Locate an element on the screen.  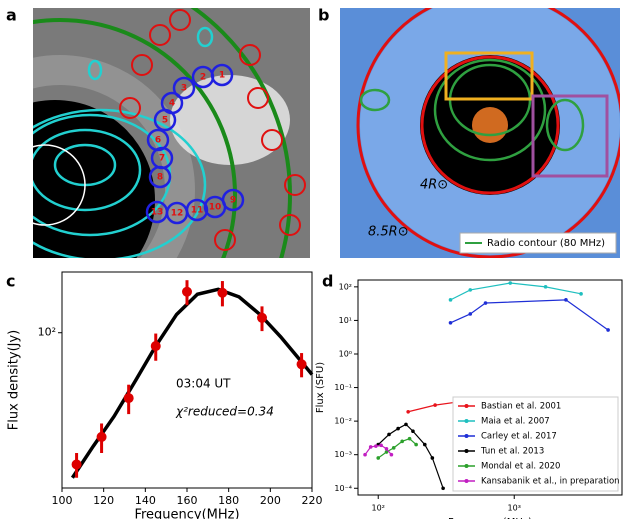
marker-label: 13 is located at coordinates (157, 213).